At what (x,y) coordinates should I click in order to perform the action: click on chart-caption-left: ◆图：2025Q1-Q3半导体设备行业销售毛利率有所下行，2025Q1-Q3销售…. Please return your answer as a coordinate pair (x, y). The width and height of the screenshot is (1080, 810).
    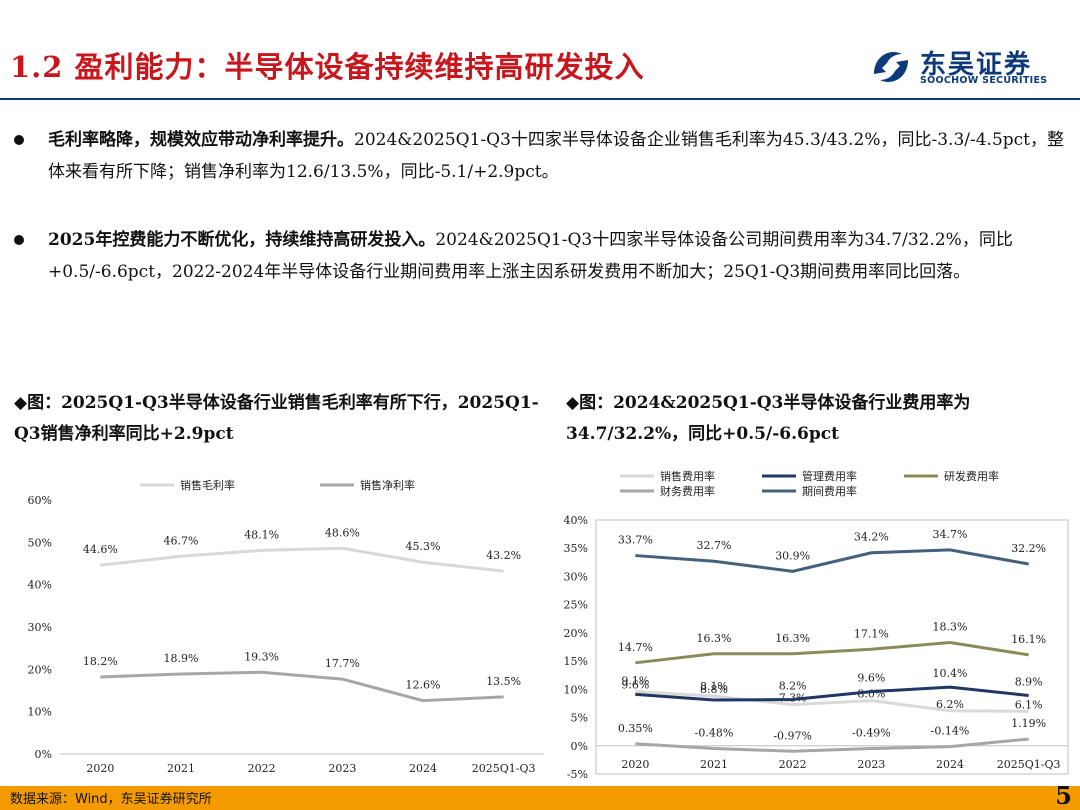
    Looking at the image, I should click on (276, 418).